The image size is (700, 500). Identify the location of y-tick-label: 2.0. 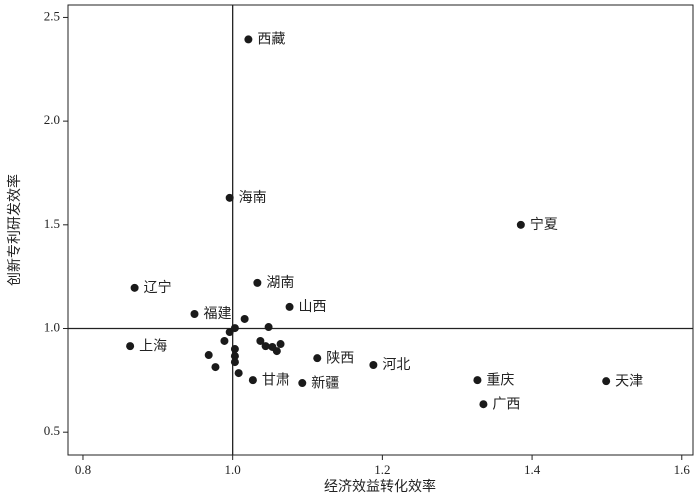
(52, 119).